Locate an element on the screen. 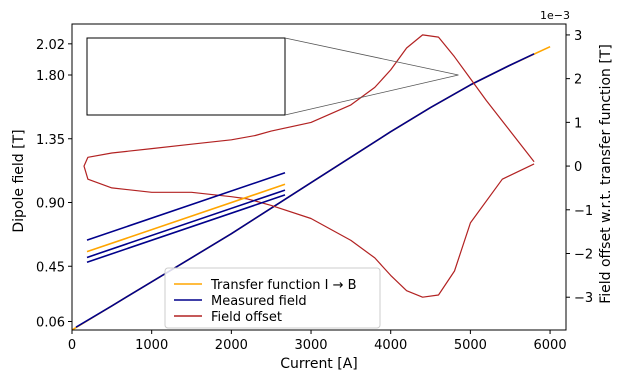 The image size is (617, 377). legend-box is located at coordinates (272, 298).